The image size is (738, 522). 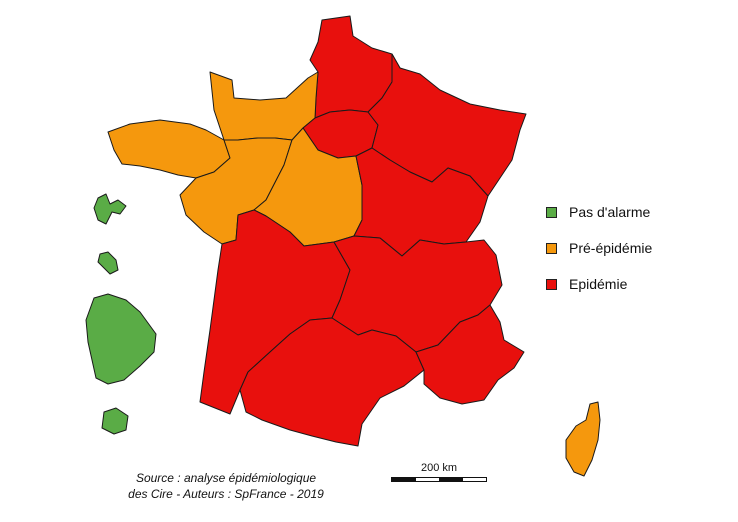 I want to click on scale-bar-graphic, so click(x=439, y=479).